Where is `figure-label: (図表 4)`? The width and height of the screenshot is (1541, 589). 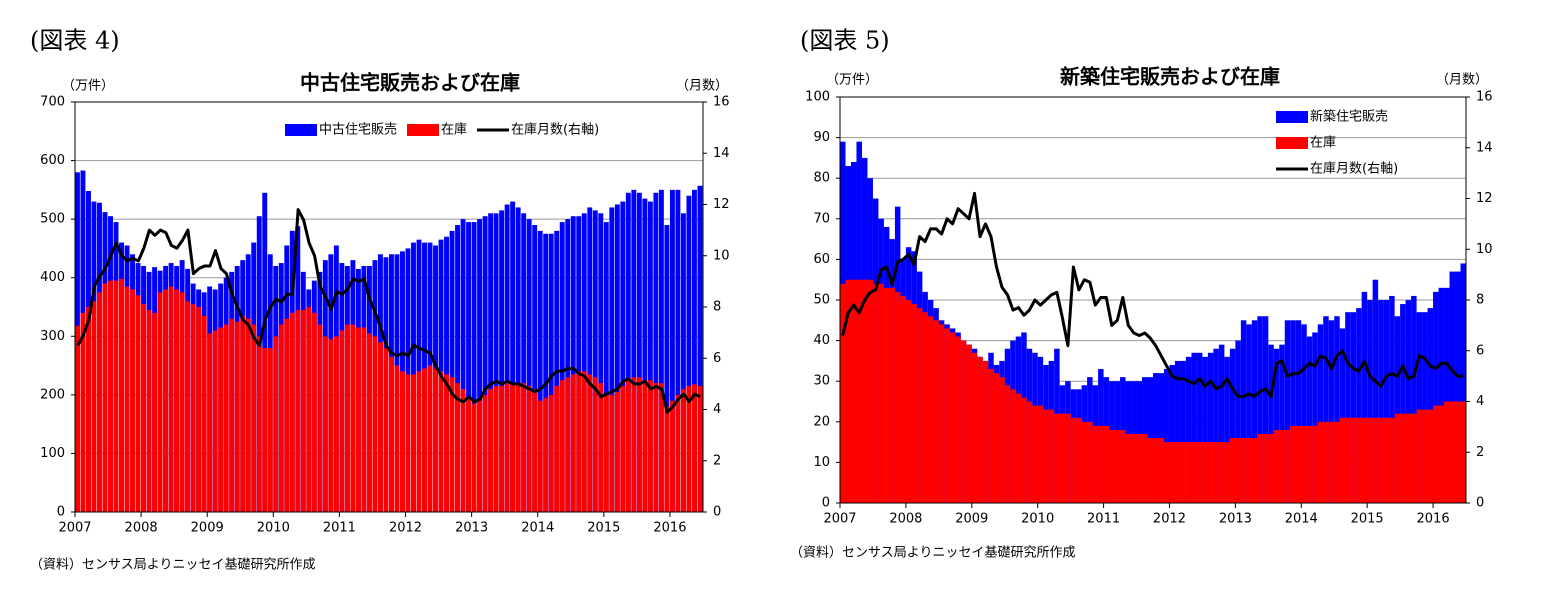 figure-label: (図表 4) is located at coordinates (75, 41).